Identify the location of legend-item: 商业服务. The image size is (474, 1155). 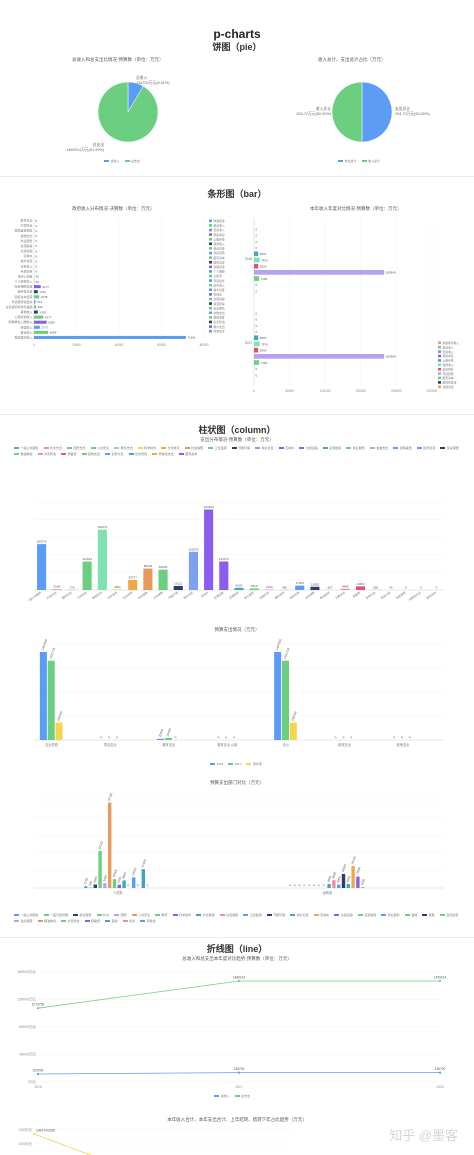
(390, 915).